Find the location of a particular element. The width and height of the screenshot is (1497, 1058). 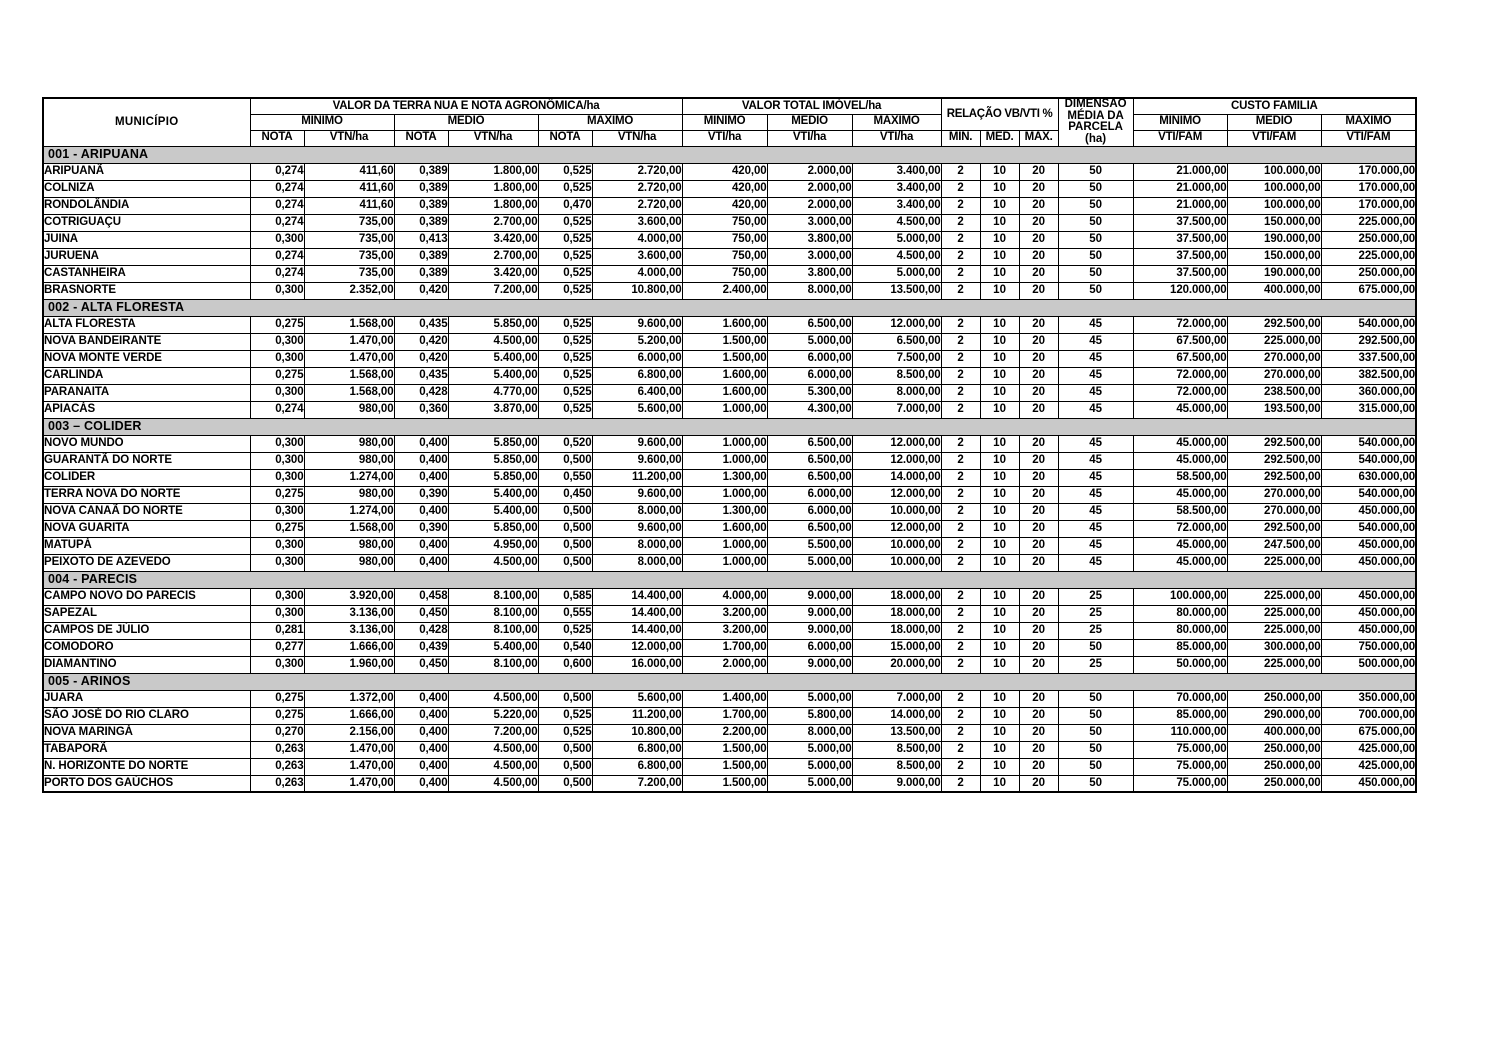

cell-fam-med: 247.500,00 is located at coordinates (1274, 545).